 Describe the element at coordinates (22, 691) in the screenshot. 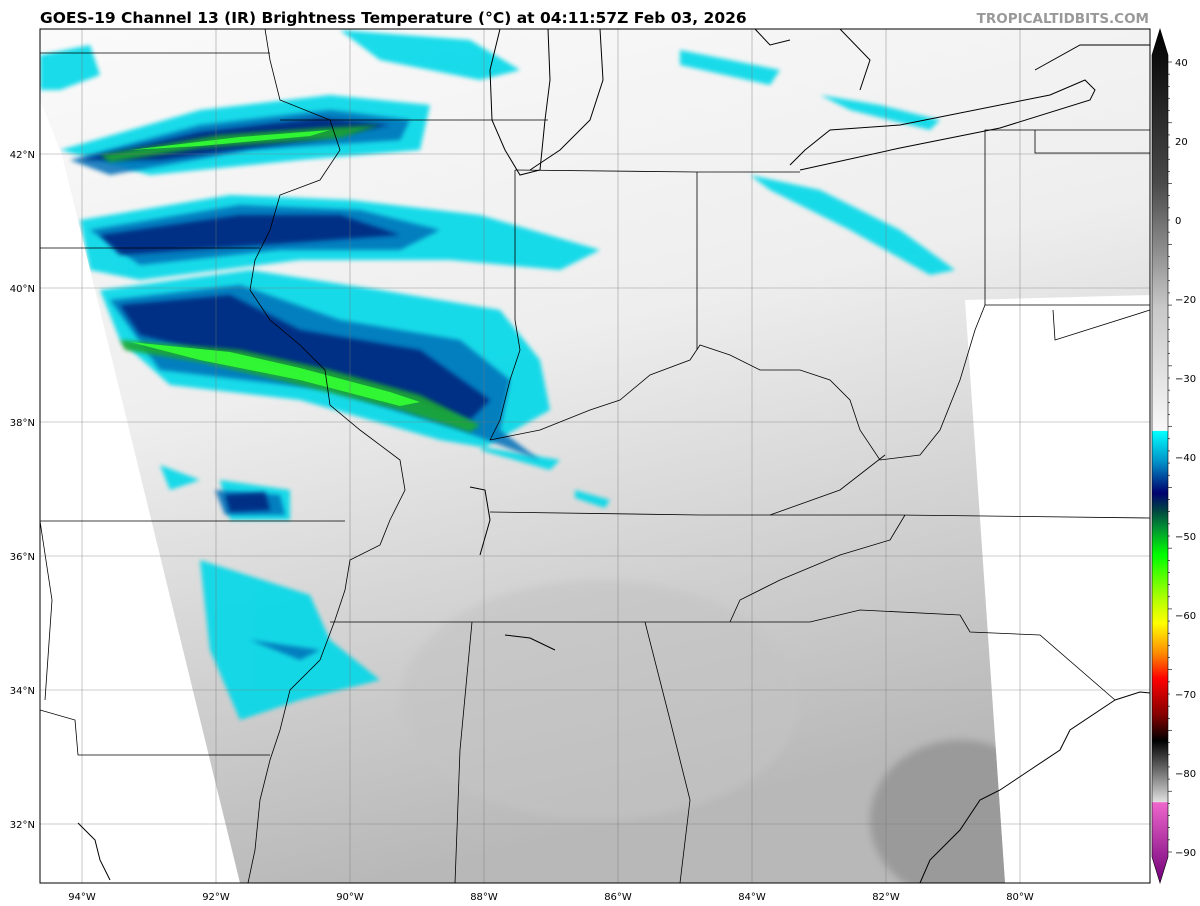

I see `lat-label: 34°N` at that location.